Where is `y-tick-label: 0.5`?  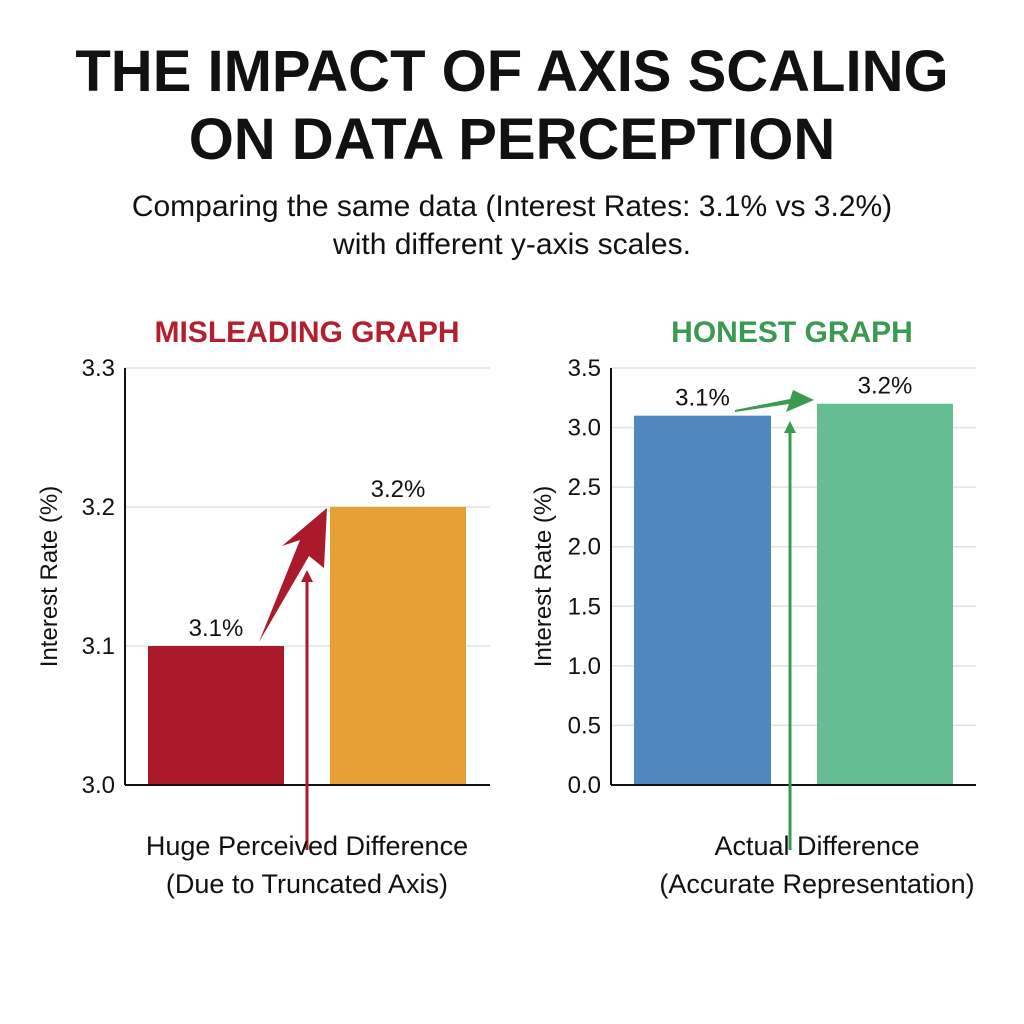 y-tick-label: 0.5 is located at coordinates (584, 725).